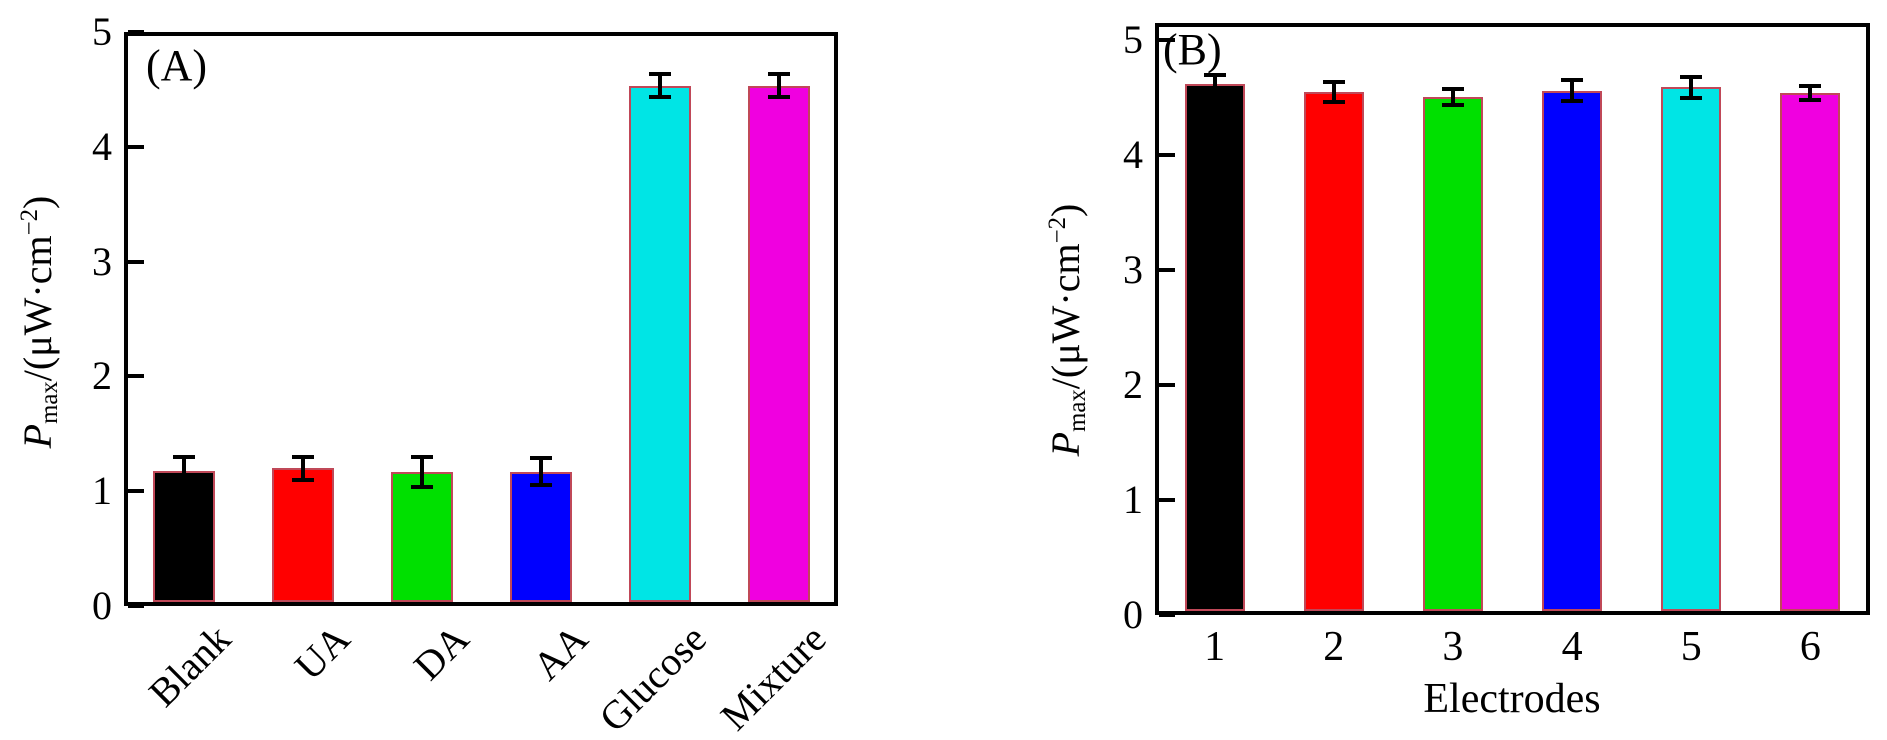 The width and height of the screenshot is (1887, 740). I want to click on bar-Mixture, so click(778, 343).